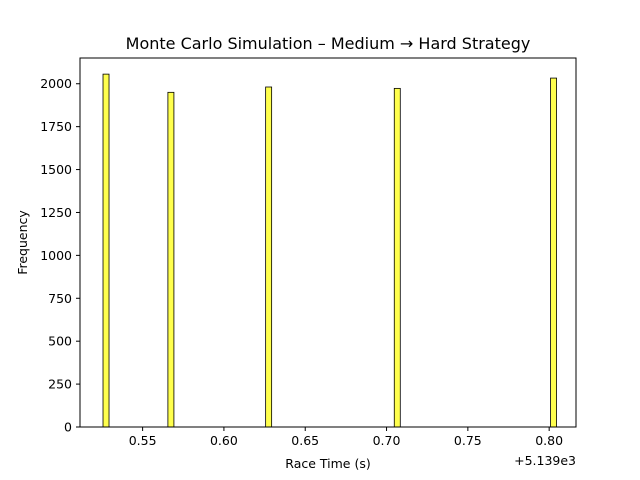 The image size is (640, 480). What do you see at coordinates (143, 440) in the screenshot?
I see `x-tick-label: 0.55` at bounding box center [143, 440].